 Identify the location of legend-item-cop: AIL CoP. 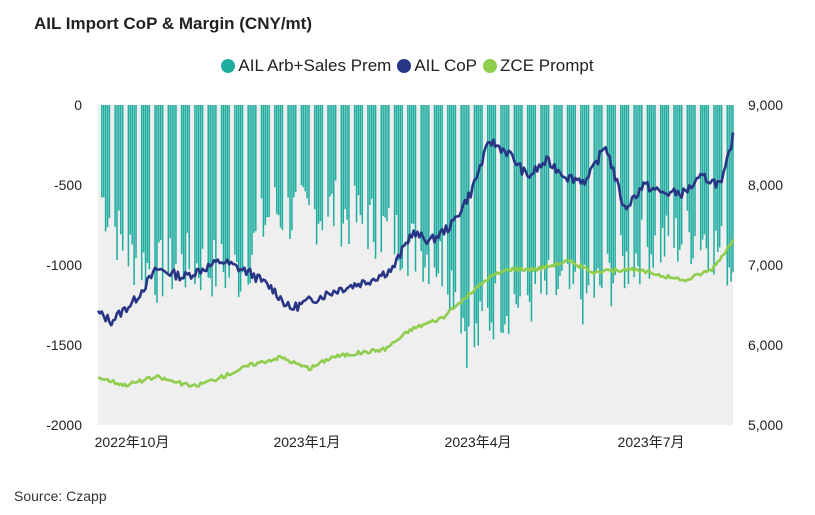
(437, 66).